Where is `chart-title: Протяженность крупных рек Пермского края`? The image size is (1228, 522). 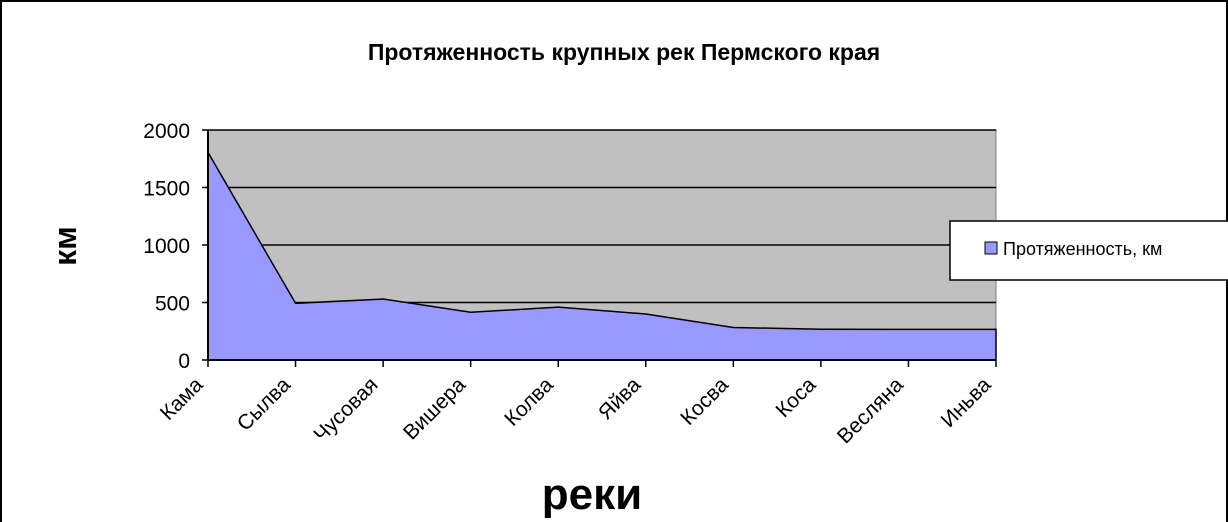 chart-title: Протяженность крупных рек Пермского края is located at coordinates (624, 52).